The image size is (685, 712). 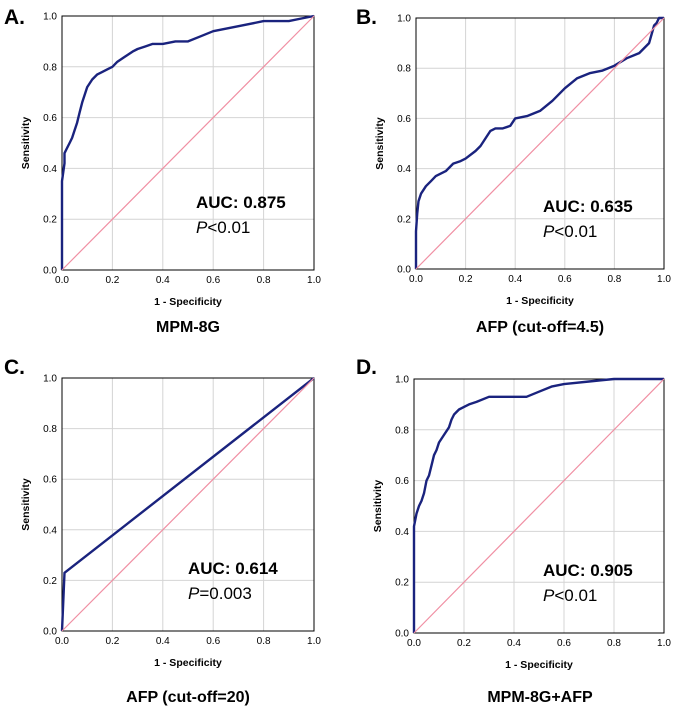 What do you see at coordinates (588, 206) in the screenshot?
I see `auc-annotation: AUC: 0.635` at bounding box center [588, 206].